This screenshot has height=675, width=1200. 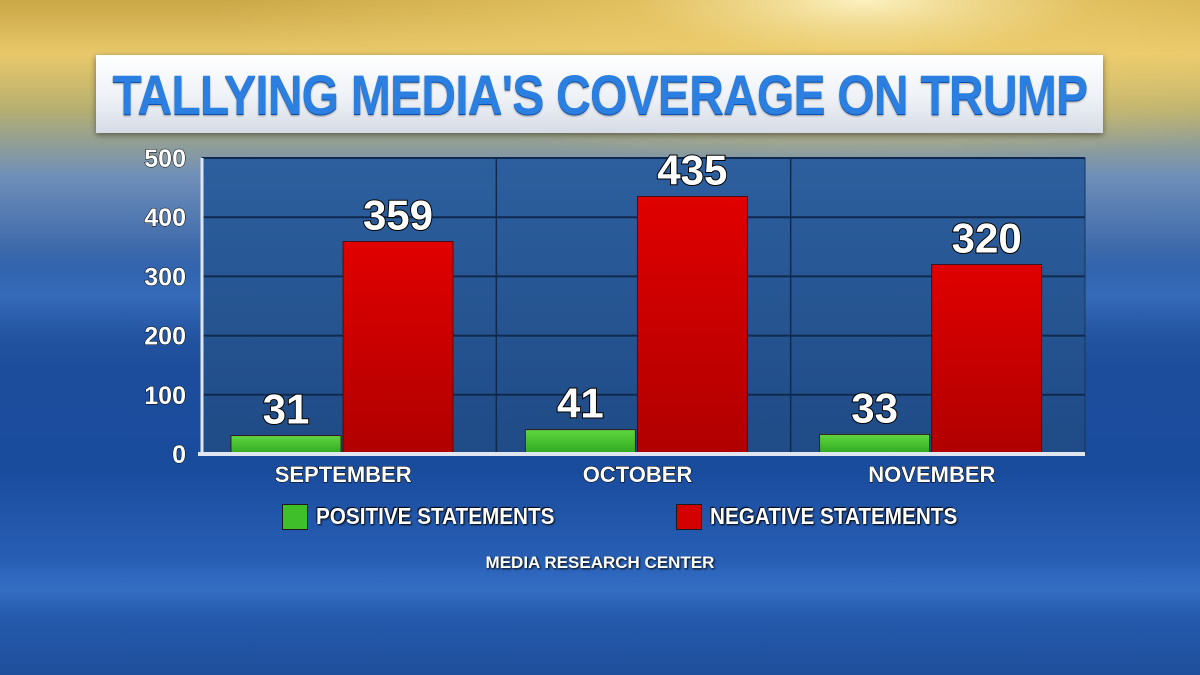 What do you see at coordinates (286, 409) in the screenshot?
I see `data-label: 31` at bounding box center [286, 409].